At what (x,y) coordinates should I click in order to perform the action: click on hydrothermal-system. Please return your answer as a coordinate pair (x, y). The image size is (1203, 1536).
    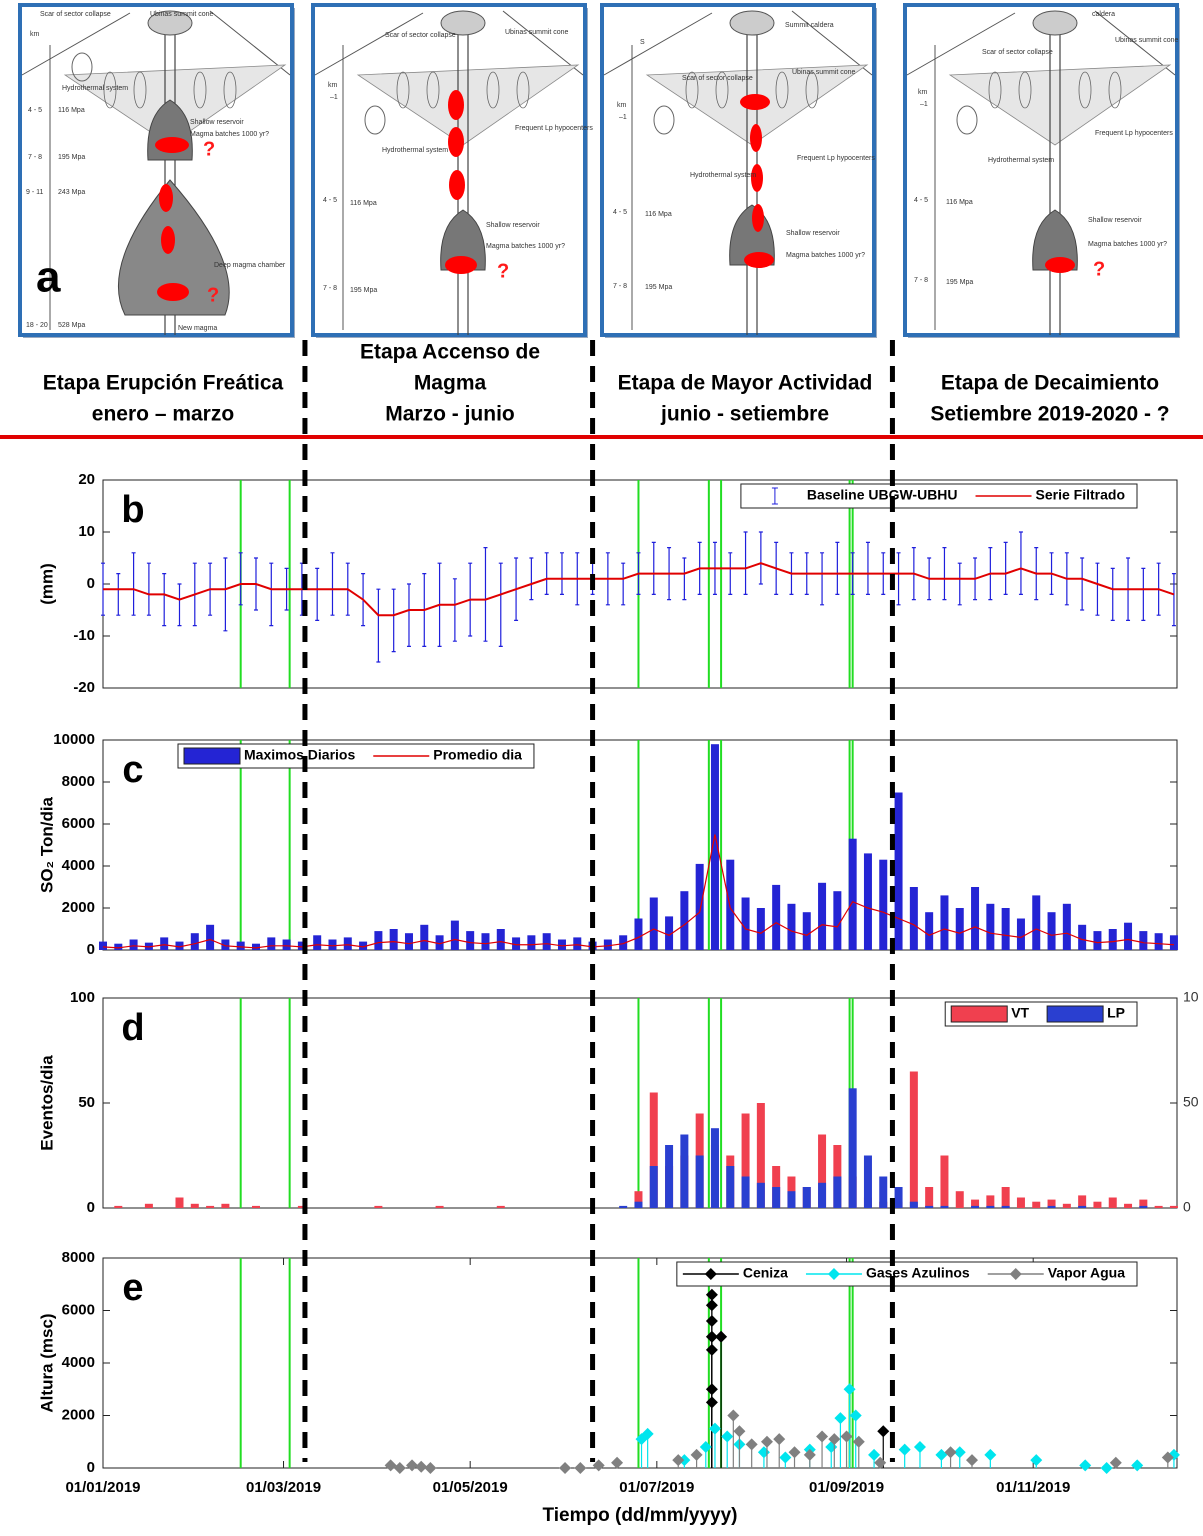
    Looking at the image, I should click on (82, 67).